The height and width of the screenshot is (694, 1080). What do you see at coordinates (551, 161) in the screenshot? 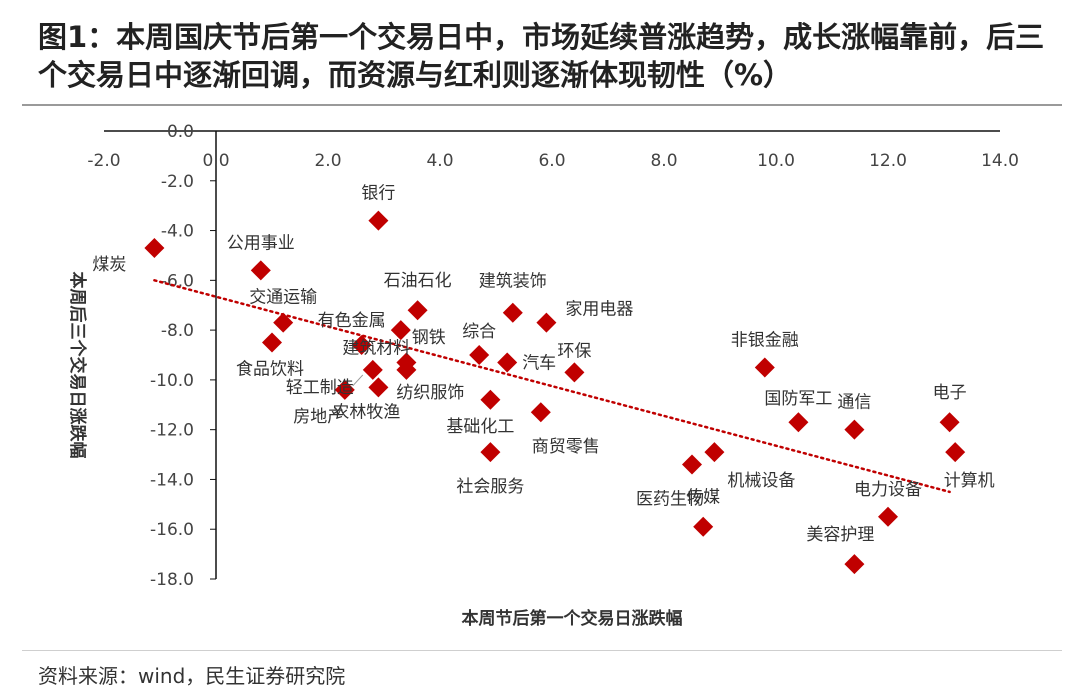
I see `x-tick-label: 6.0` at bounding box center [551, 161].